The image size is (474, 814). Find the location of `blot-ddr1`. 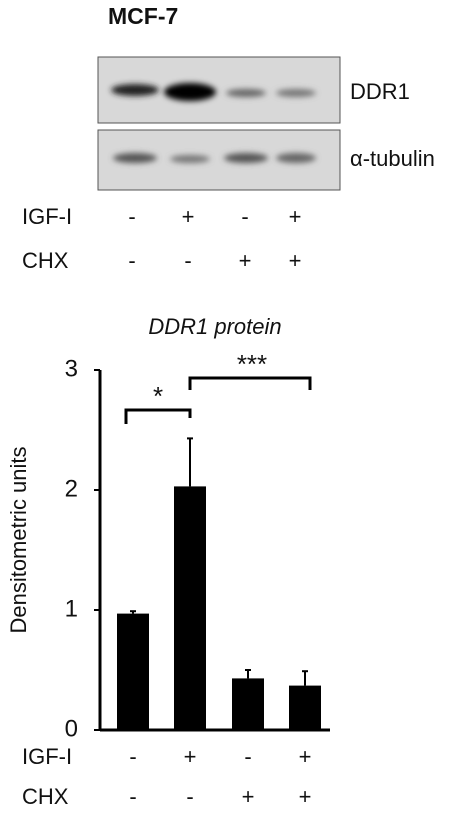

blot-ddr1 is located at coordinates (219, 90).